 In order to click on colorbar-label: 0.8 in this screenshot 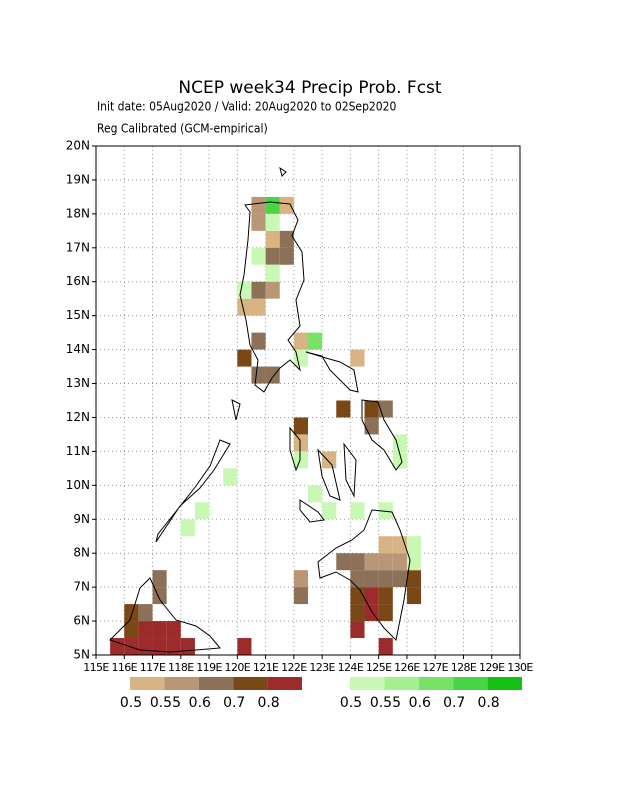, I will do `click(488, 703)`.